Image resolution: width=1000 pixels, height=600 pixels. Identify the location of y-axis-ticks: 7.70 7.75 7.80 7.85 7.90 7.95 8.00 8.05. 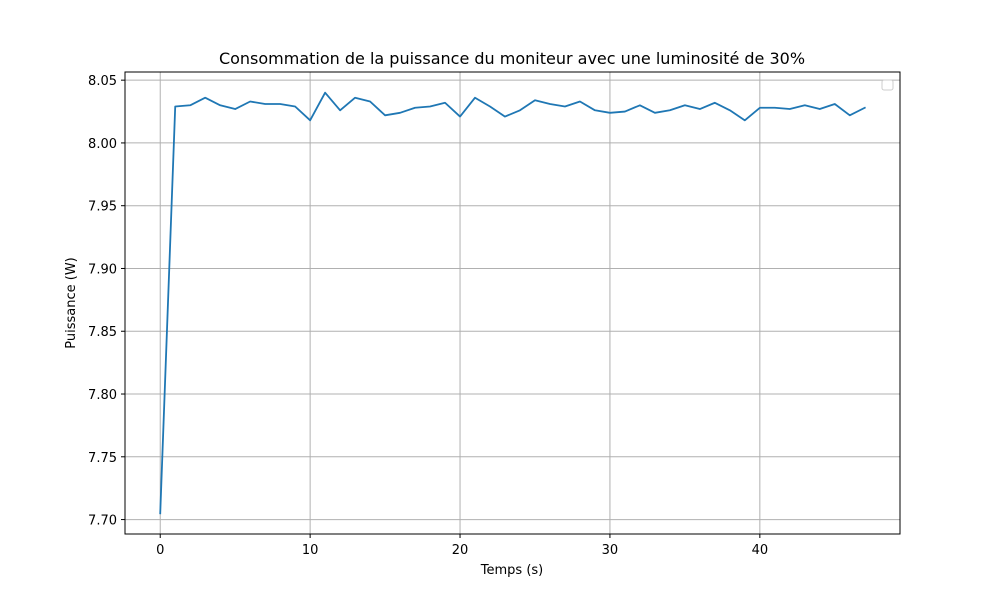
(106, 301).